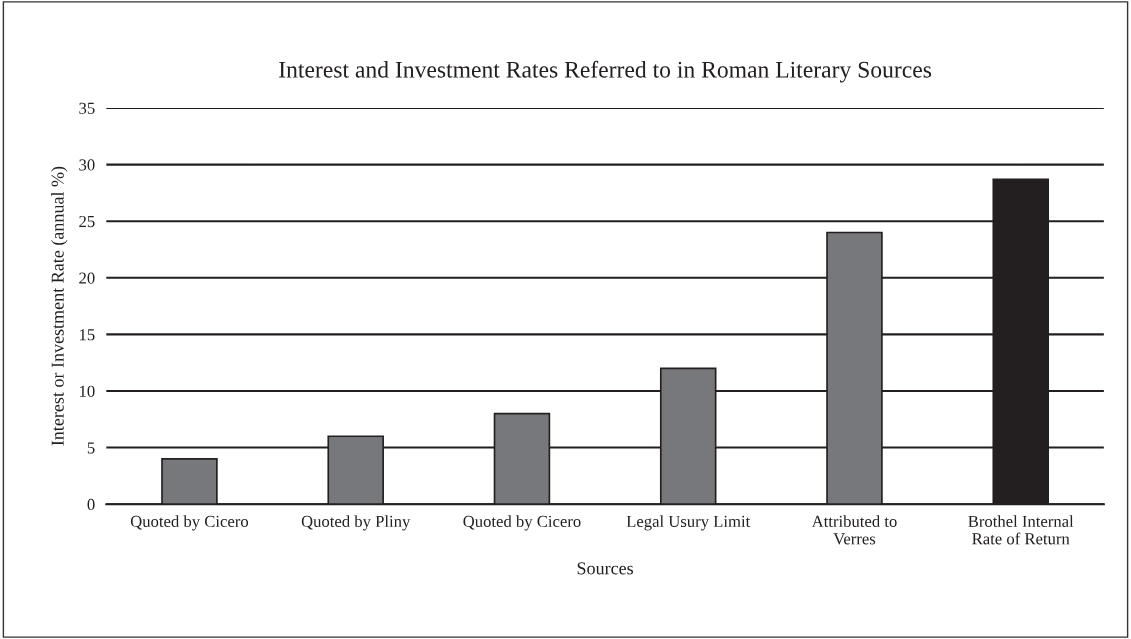 The width and height of the screenshot is (1131, 639). What do you see at coordinates (87, 221) in the screenshot?
I see `y-tick-label: 25` at bounding box center [87, 221].